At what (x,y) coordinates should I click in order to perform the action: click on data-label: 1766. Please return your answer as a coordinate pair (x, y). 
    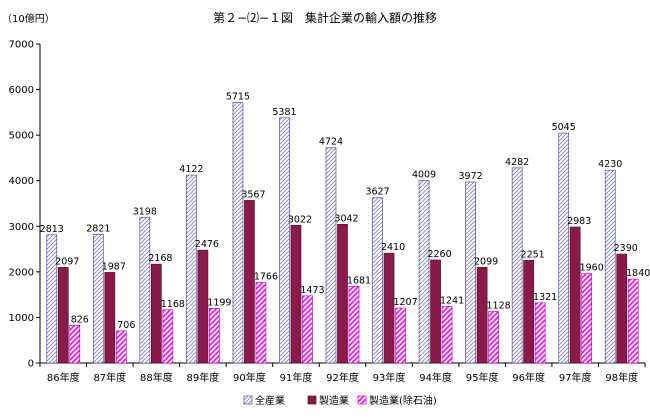
    Looking at the image, I should click on (266, 277).